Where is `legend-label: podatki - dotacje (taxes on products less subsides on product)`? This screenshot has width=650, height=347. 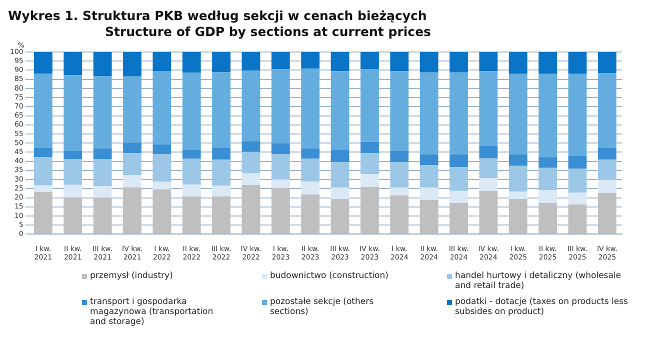
legend-label: podatki - dotacje (taxes on products less subsides on product) is located at coordinates (542, 307).